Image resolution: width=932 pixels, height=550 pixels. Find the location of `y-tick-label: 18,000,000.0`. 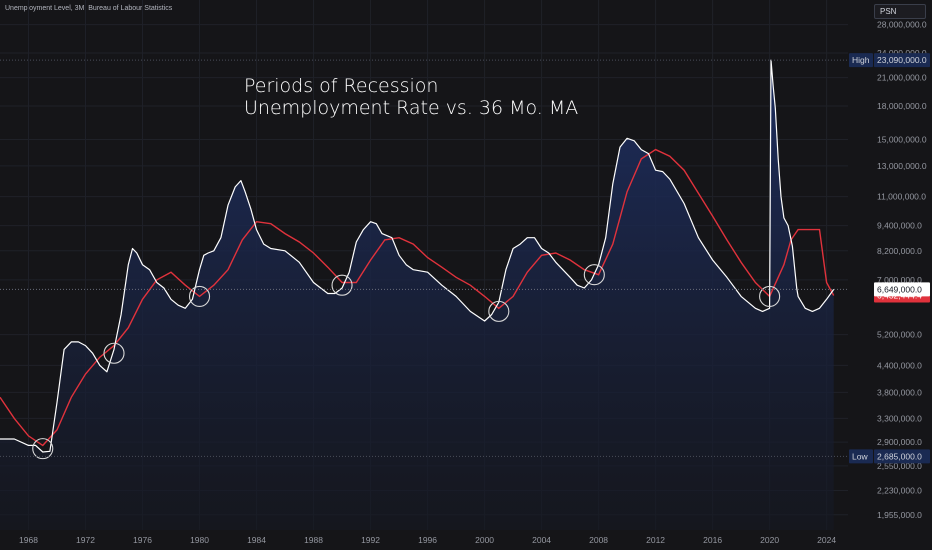

y-tick-label: 18,000,000.0 is located at coordinates (902, 106).